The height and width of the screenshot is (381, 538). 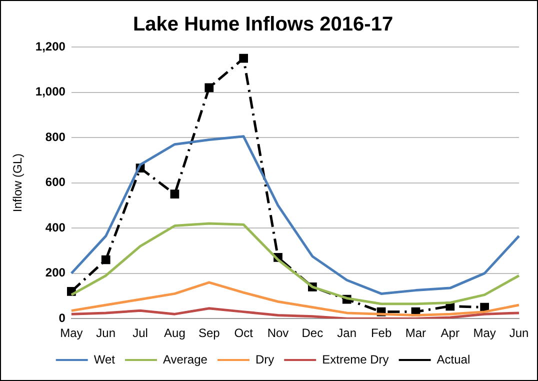 I want to click on x-tick-label: Aug, so click(x=175, y=333).